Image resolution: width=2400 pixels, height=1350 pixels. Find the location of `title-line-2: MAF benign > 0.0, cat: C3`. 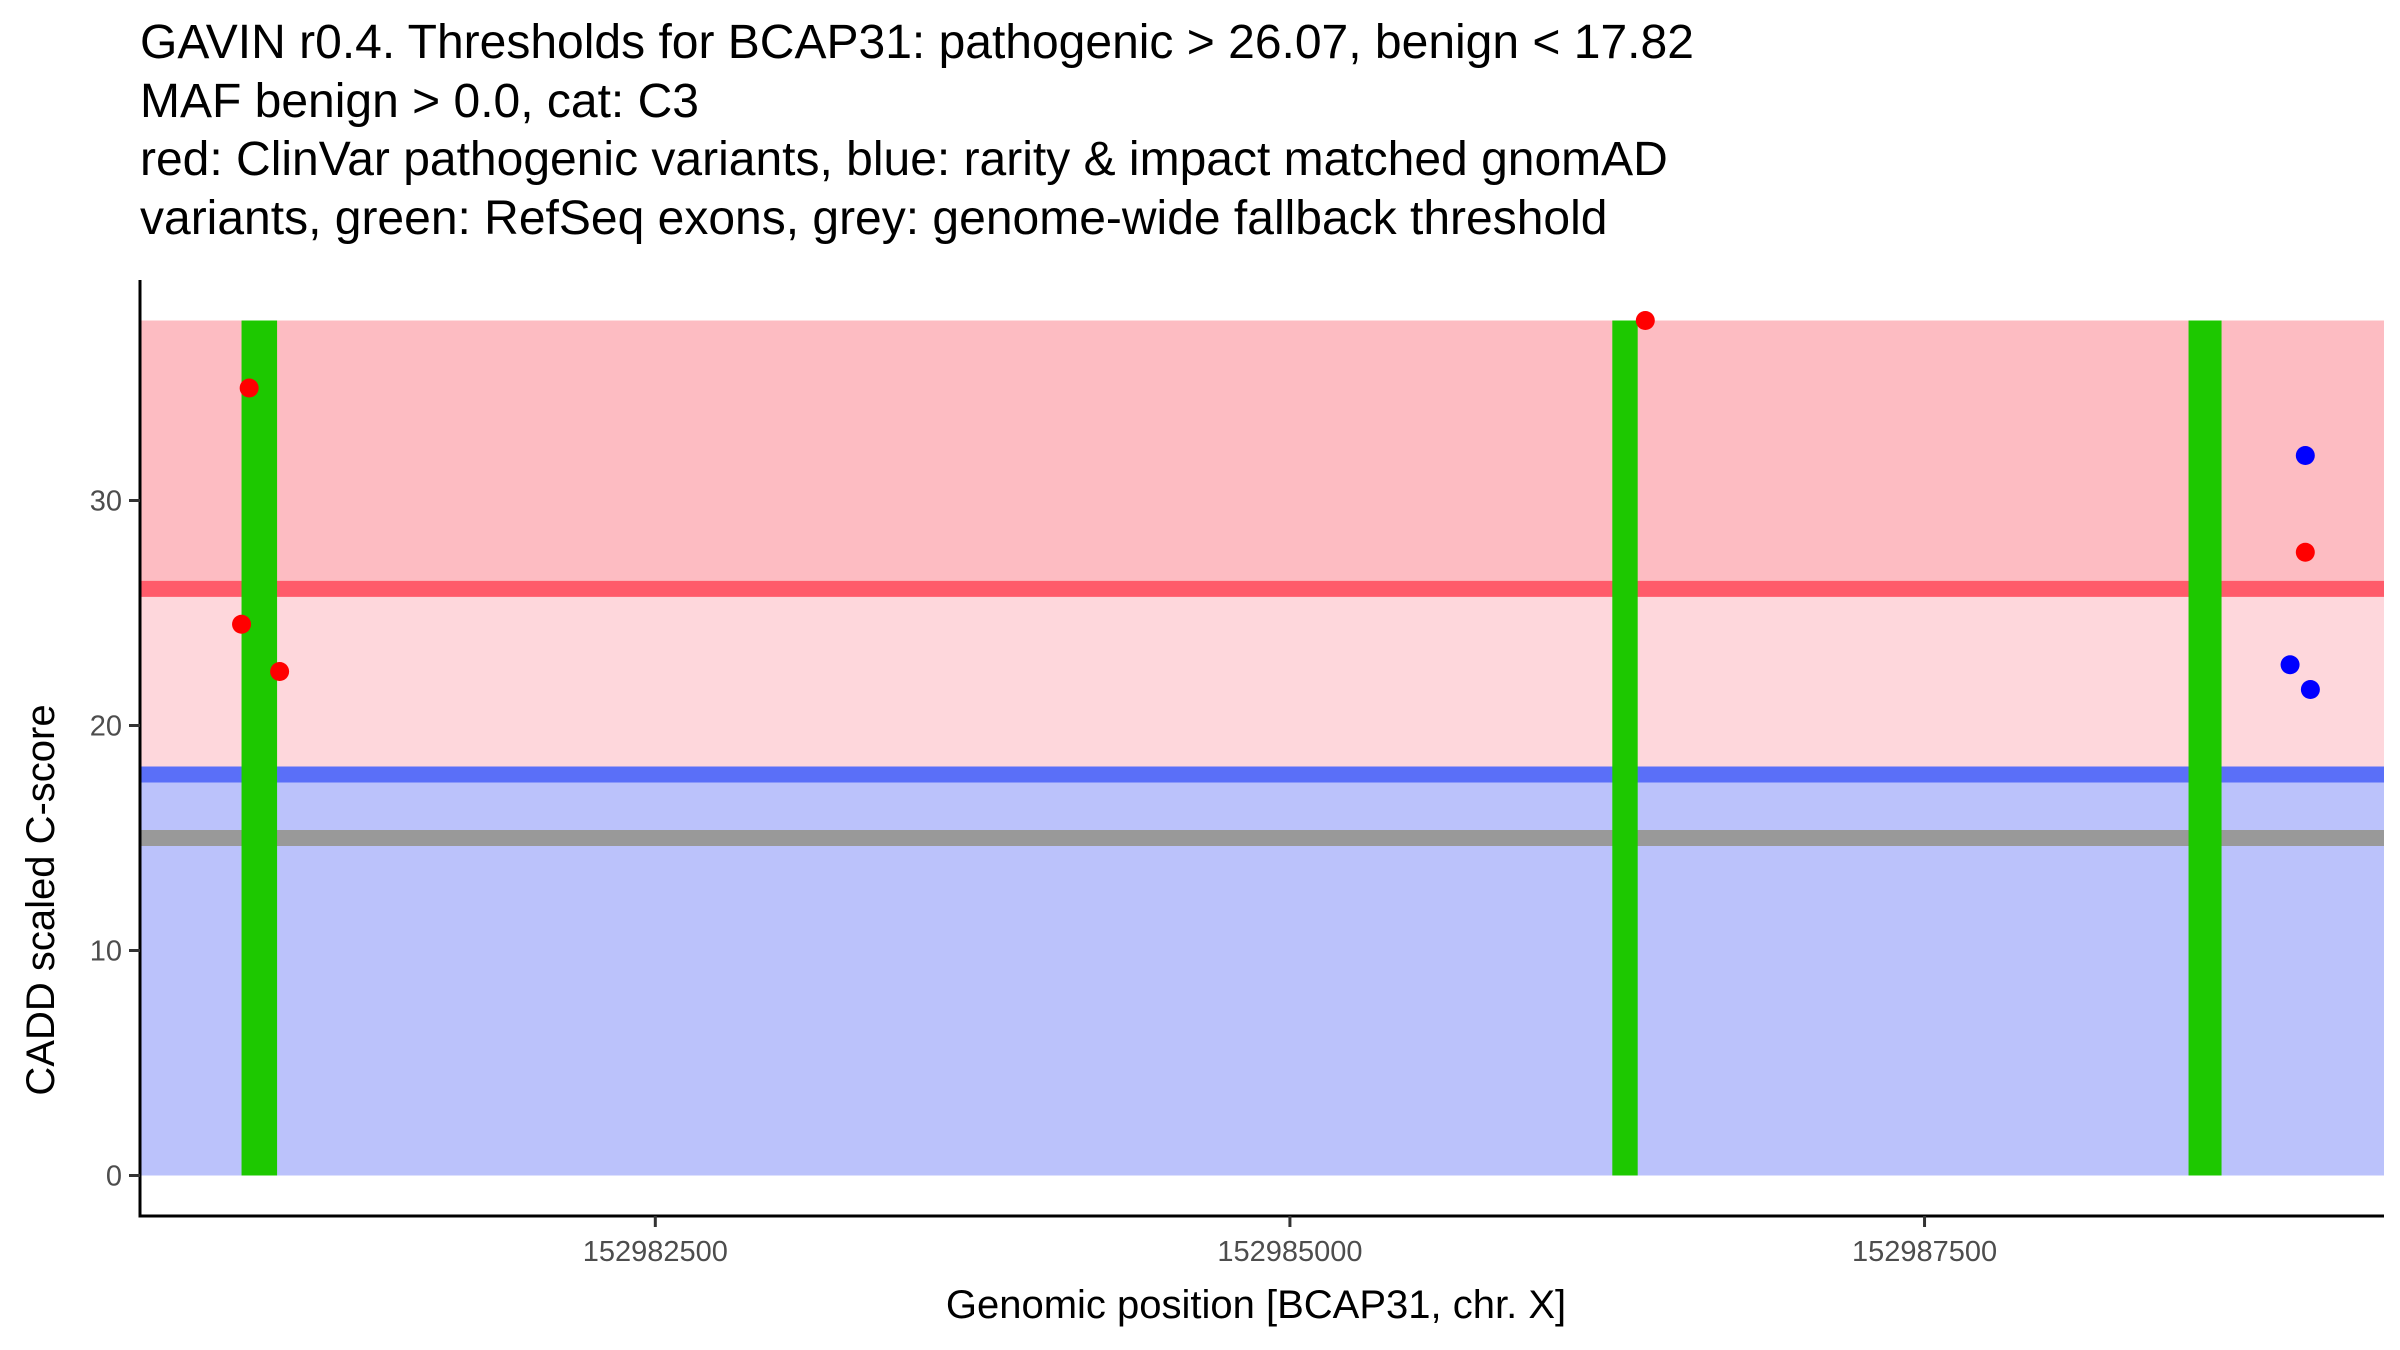

title-line-2: MAF benign > 0.0, cat: C3 is located at coordinates (419, 101).